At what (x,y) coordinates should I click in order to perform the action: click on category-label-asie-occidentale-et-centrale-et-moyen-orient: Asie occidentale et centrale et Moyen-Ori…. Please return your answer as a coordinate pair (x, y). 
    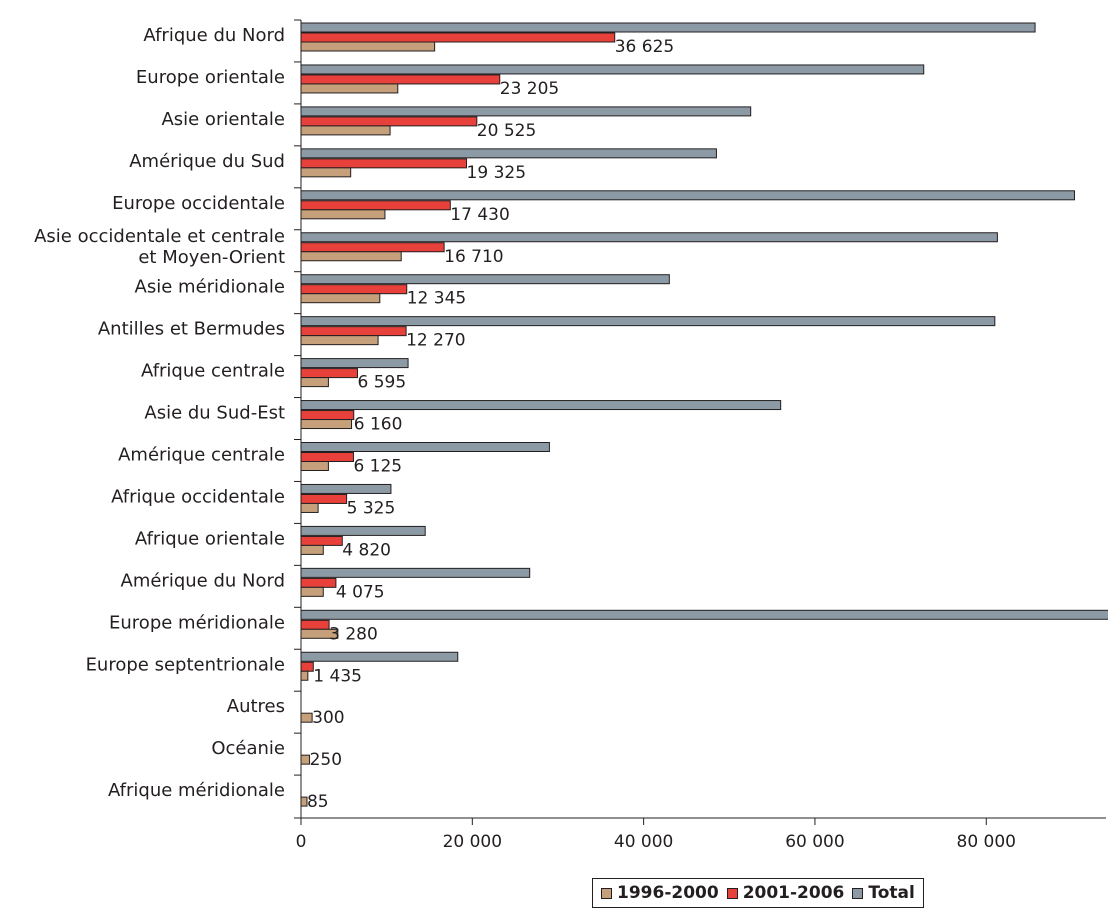
    Looking at the image, I should click on (159, 247).